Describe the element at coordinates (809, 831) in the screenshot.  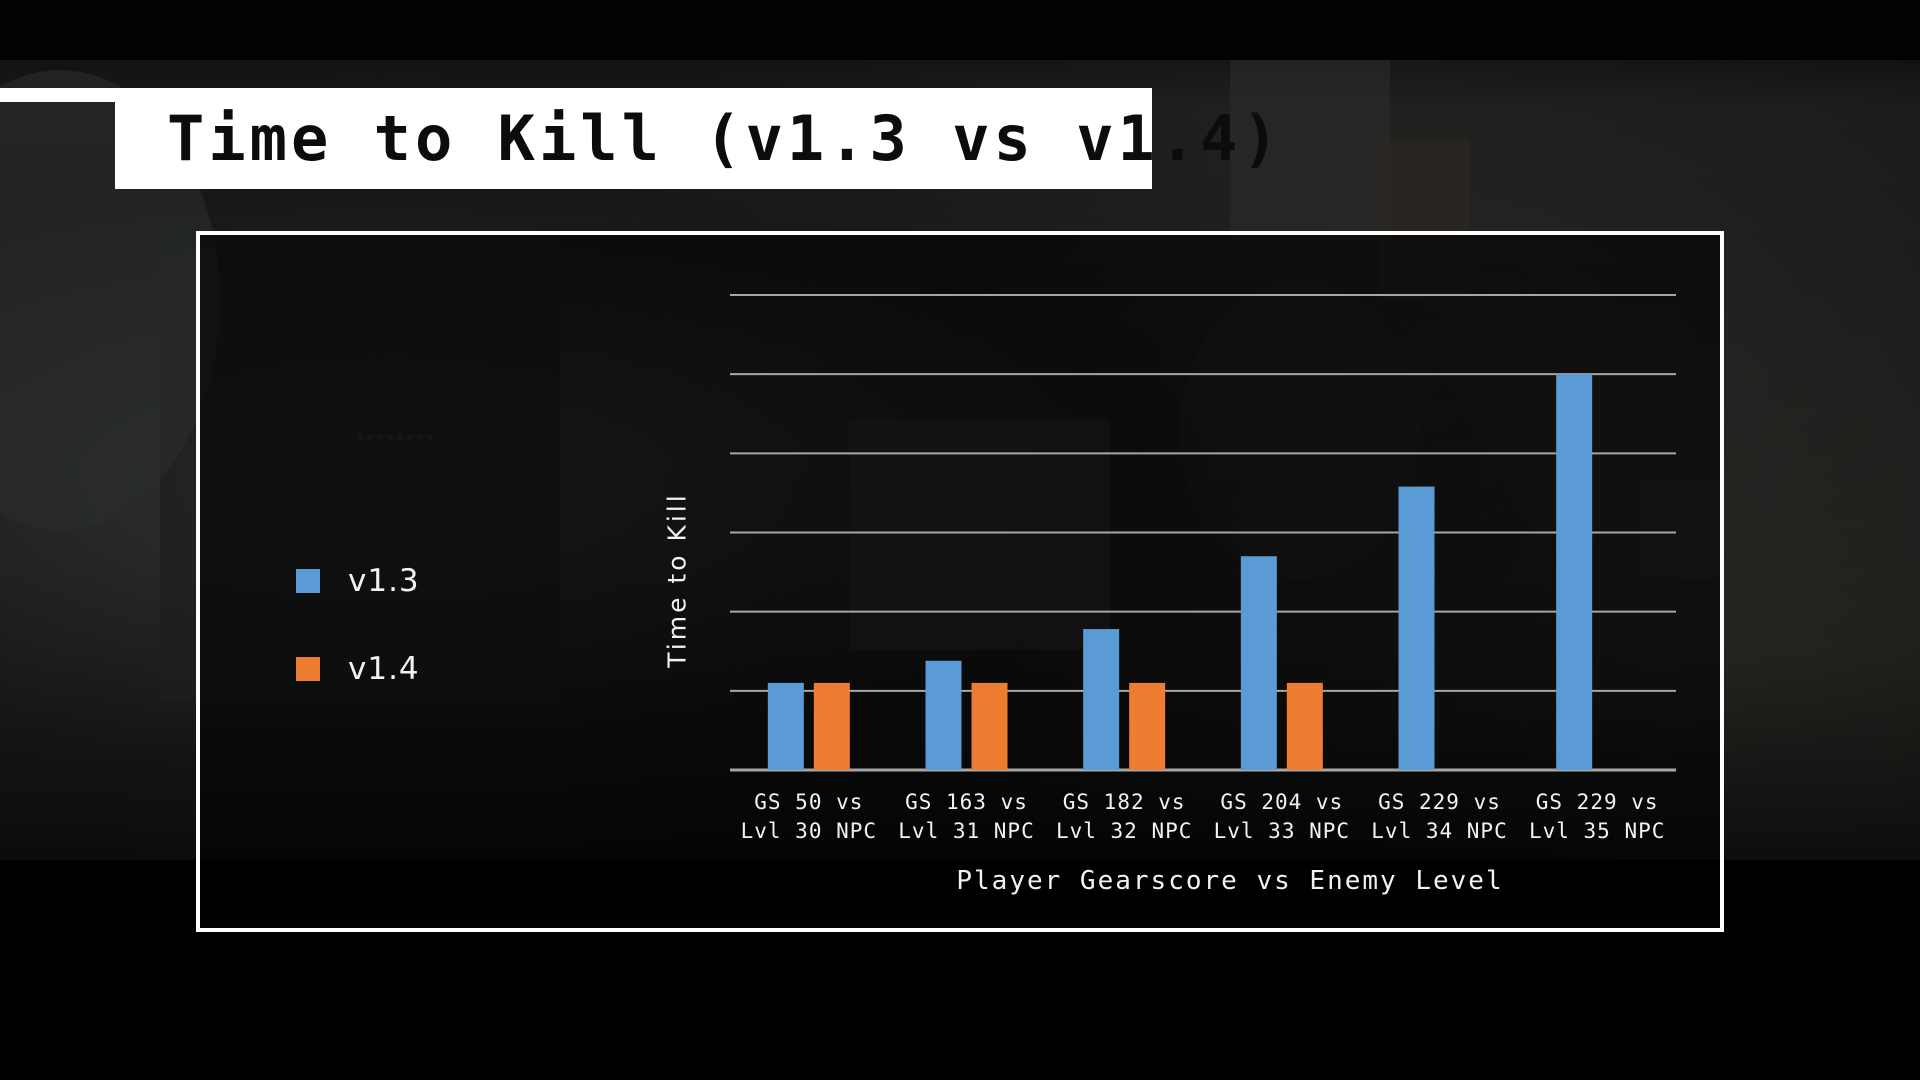
I see `x-tick-label-line: Lvl 30 NPC` at that location.